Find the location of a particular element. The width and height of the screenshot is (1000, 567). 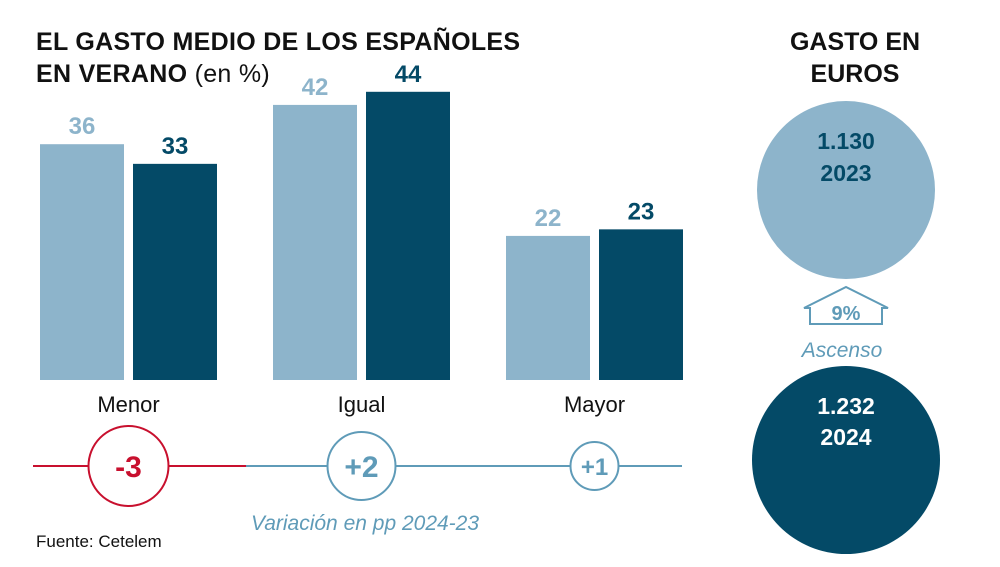

side-panel-title-line-2: EUROS is located at coordinates (855, 74).